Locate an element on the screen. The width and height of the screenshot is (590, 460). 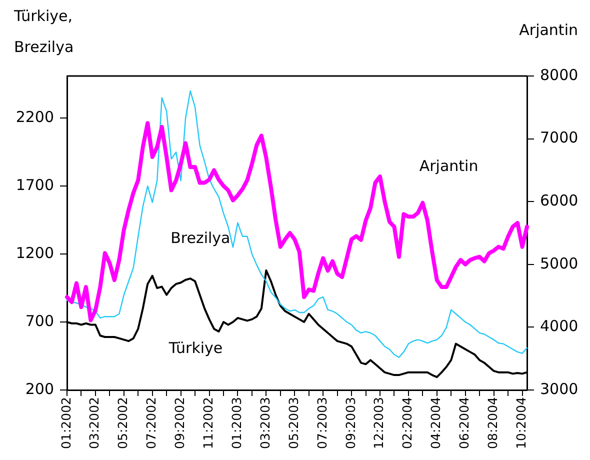
x-tick-label: 06:2004 is located at coordinates (464, 422).